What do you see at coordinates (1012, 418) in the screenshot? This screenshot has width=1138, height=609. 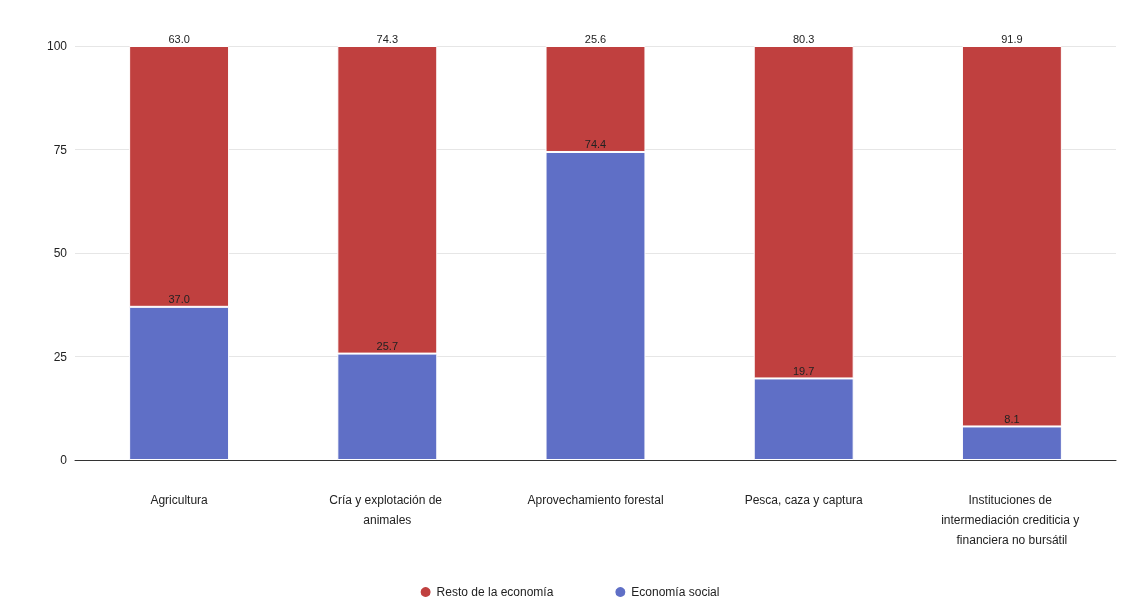 I see `data-label: 8.1` at bounding box center [1012, 418].